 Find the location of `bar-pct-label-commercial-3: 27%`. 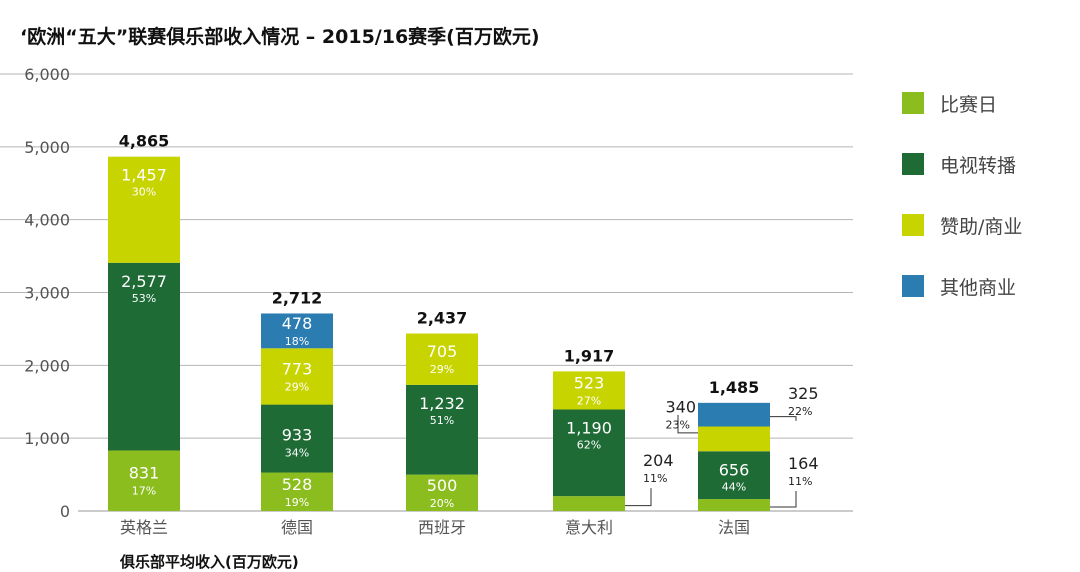

bar-pct-label-commercial-3: 27% is located at coordinates (589, 400).